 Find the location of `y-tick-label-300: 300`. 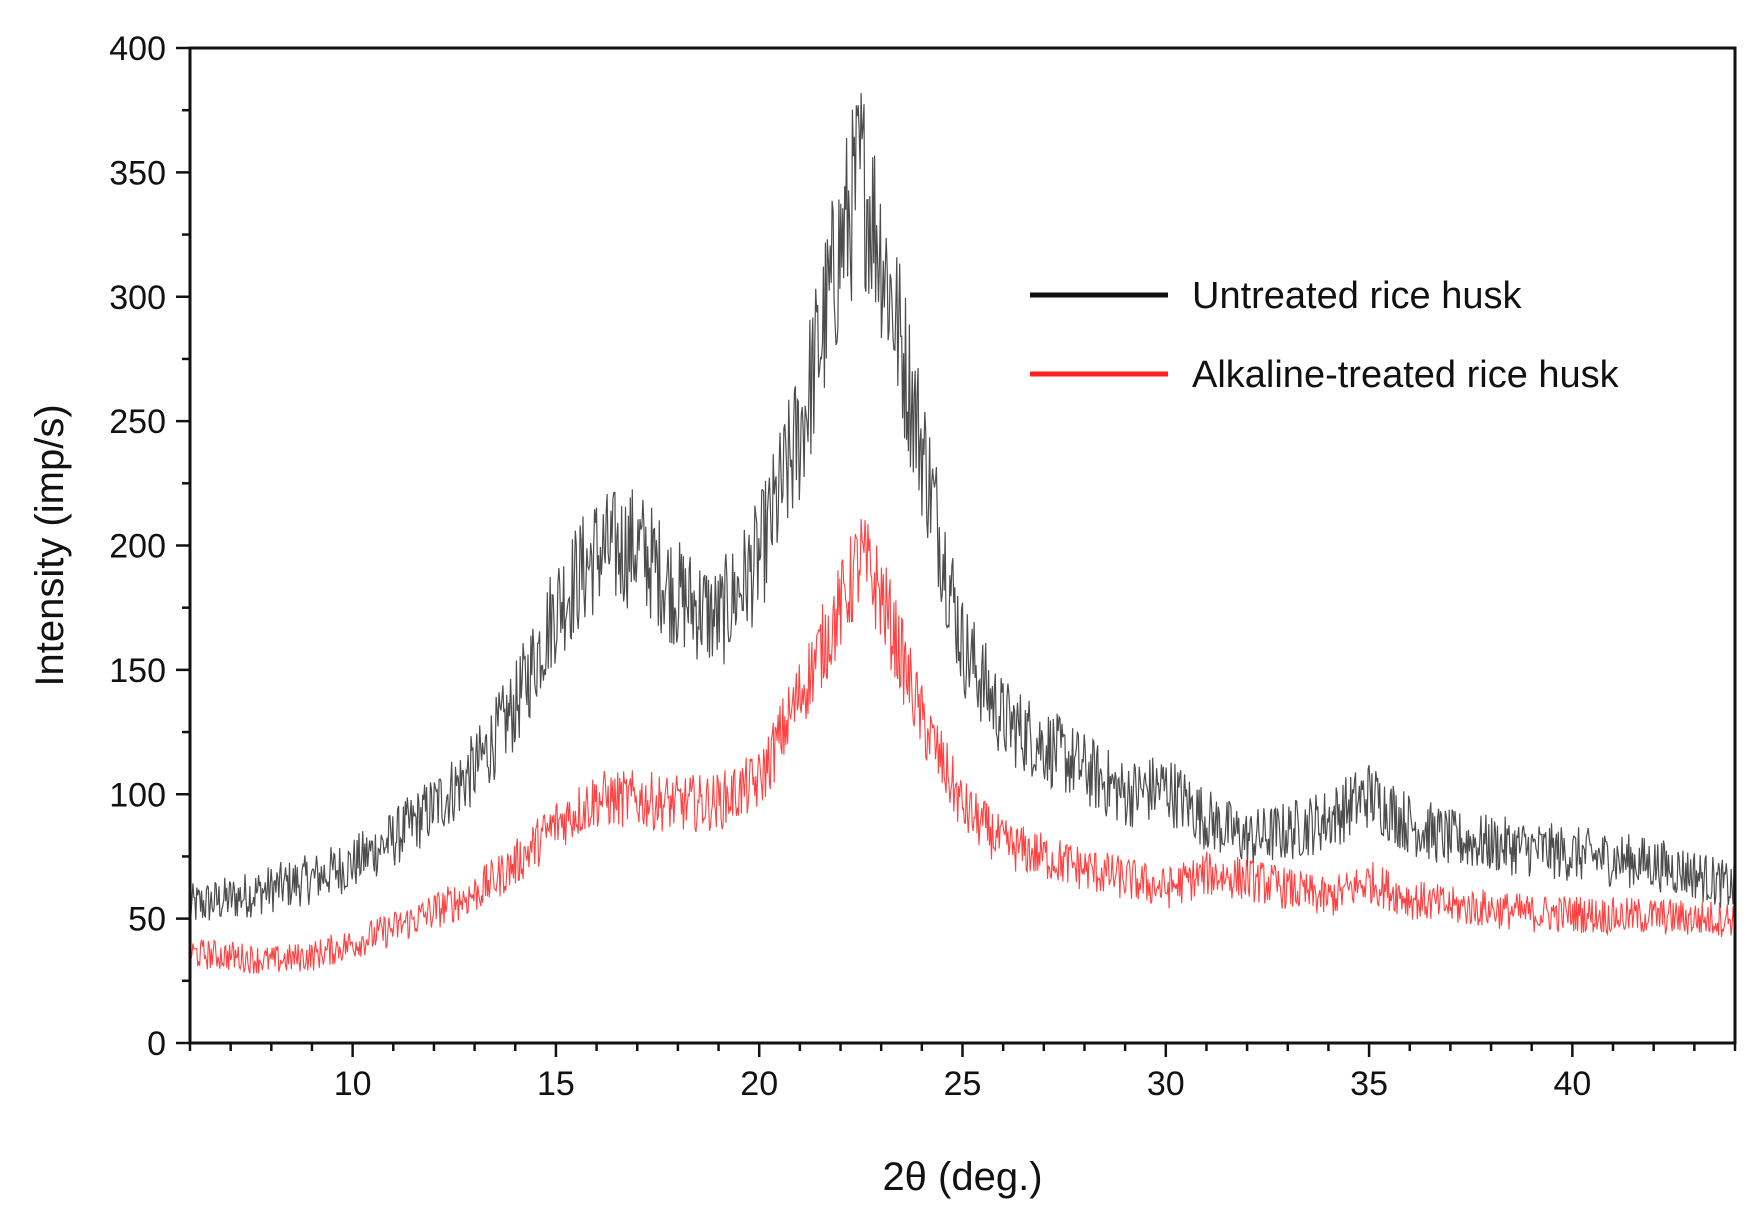

y-tick-label-300: 300 is located at coordinates (137, 298).